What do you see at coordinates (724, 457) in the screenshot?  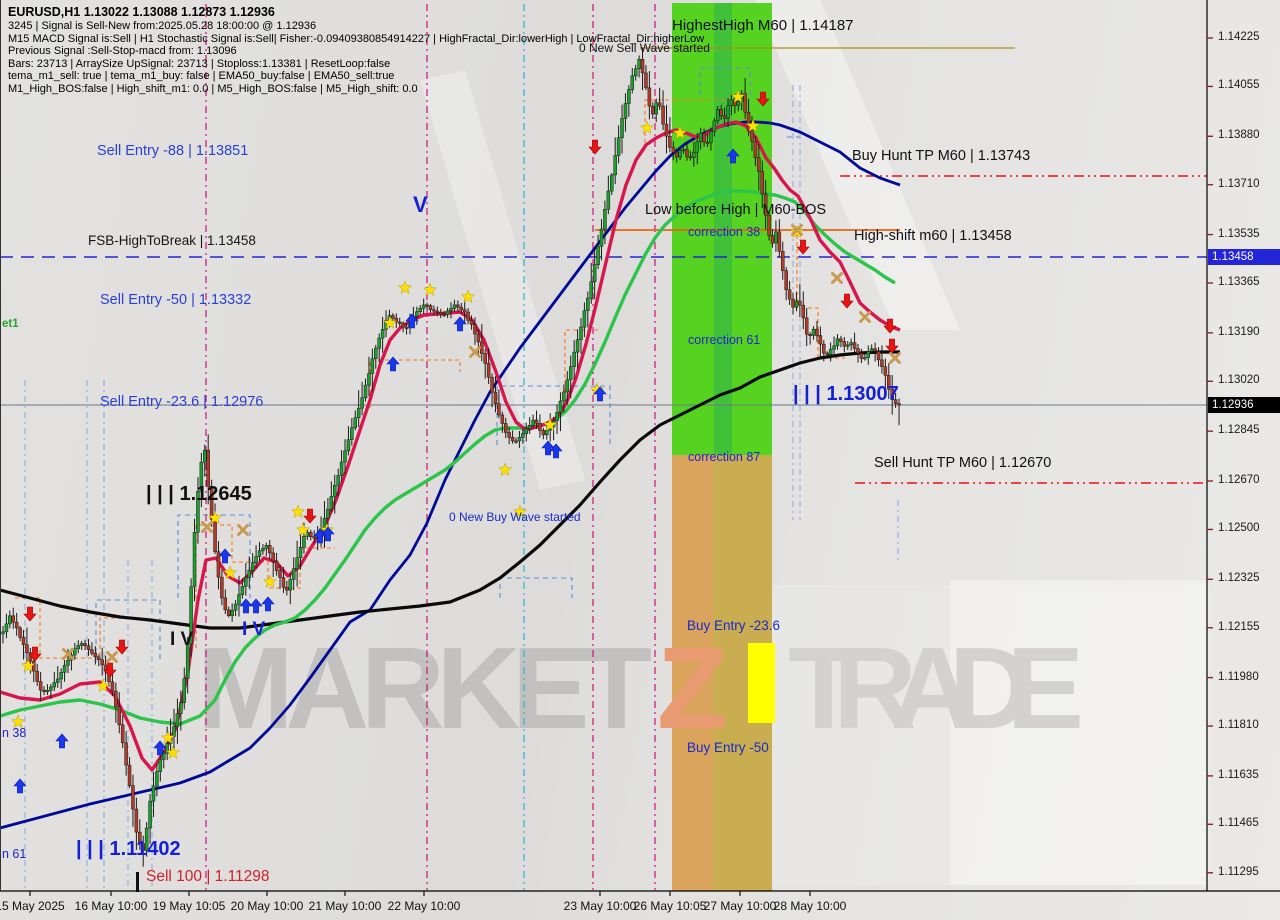 I see `annotation-correction-87: correction 87` at bounding box center [724, 457].